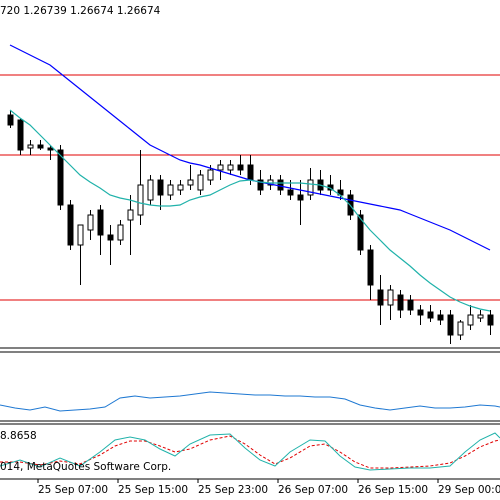  What do you see at coordinates (393, 490) in the screenshot?
I see `x-tick-label: 26 Sep 15:00` at bounding box center [393, 490].